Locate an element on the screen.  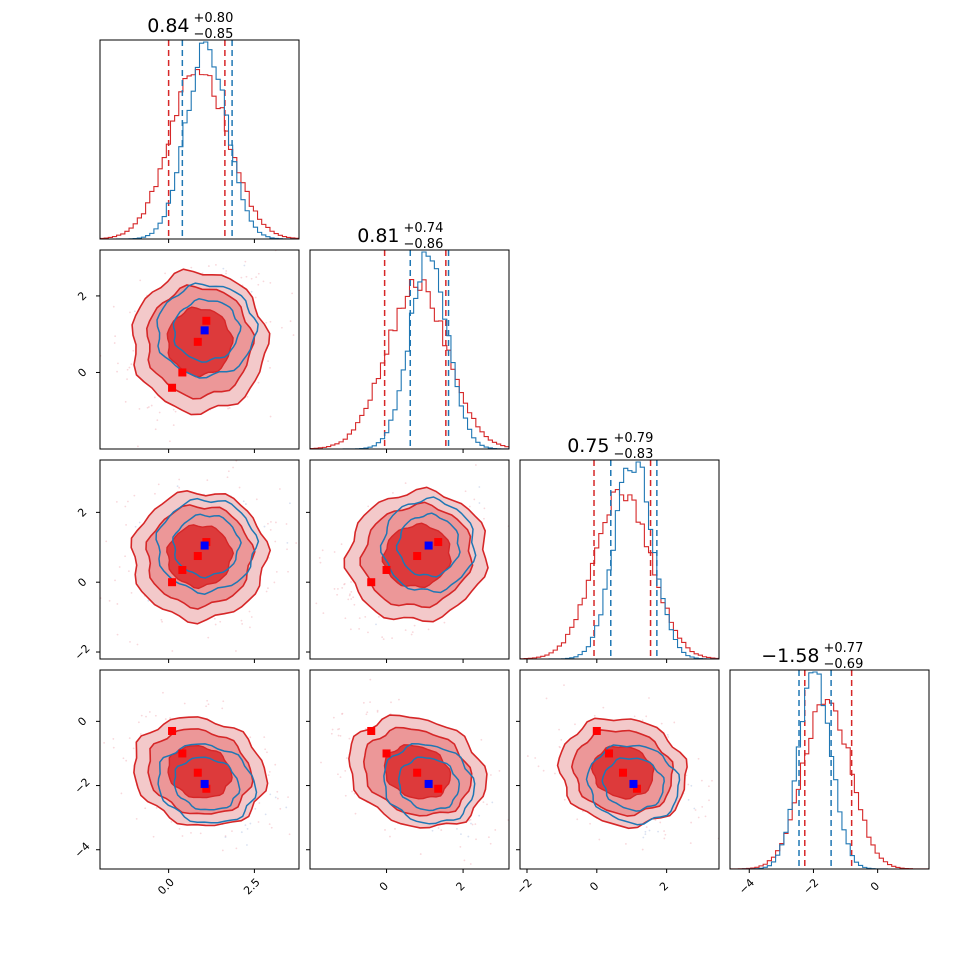
x-tick-label-3-1: −2 is located at coordinates (811, 886).